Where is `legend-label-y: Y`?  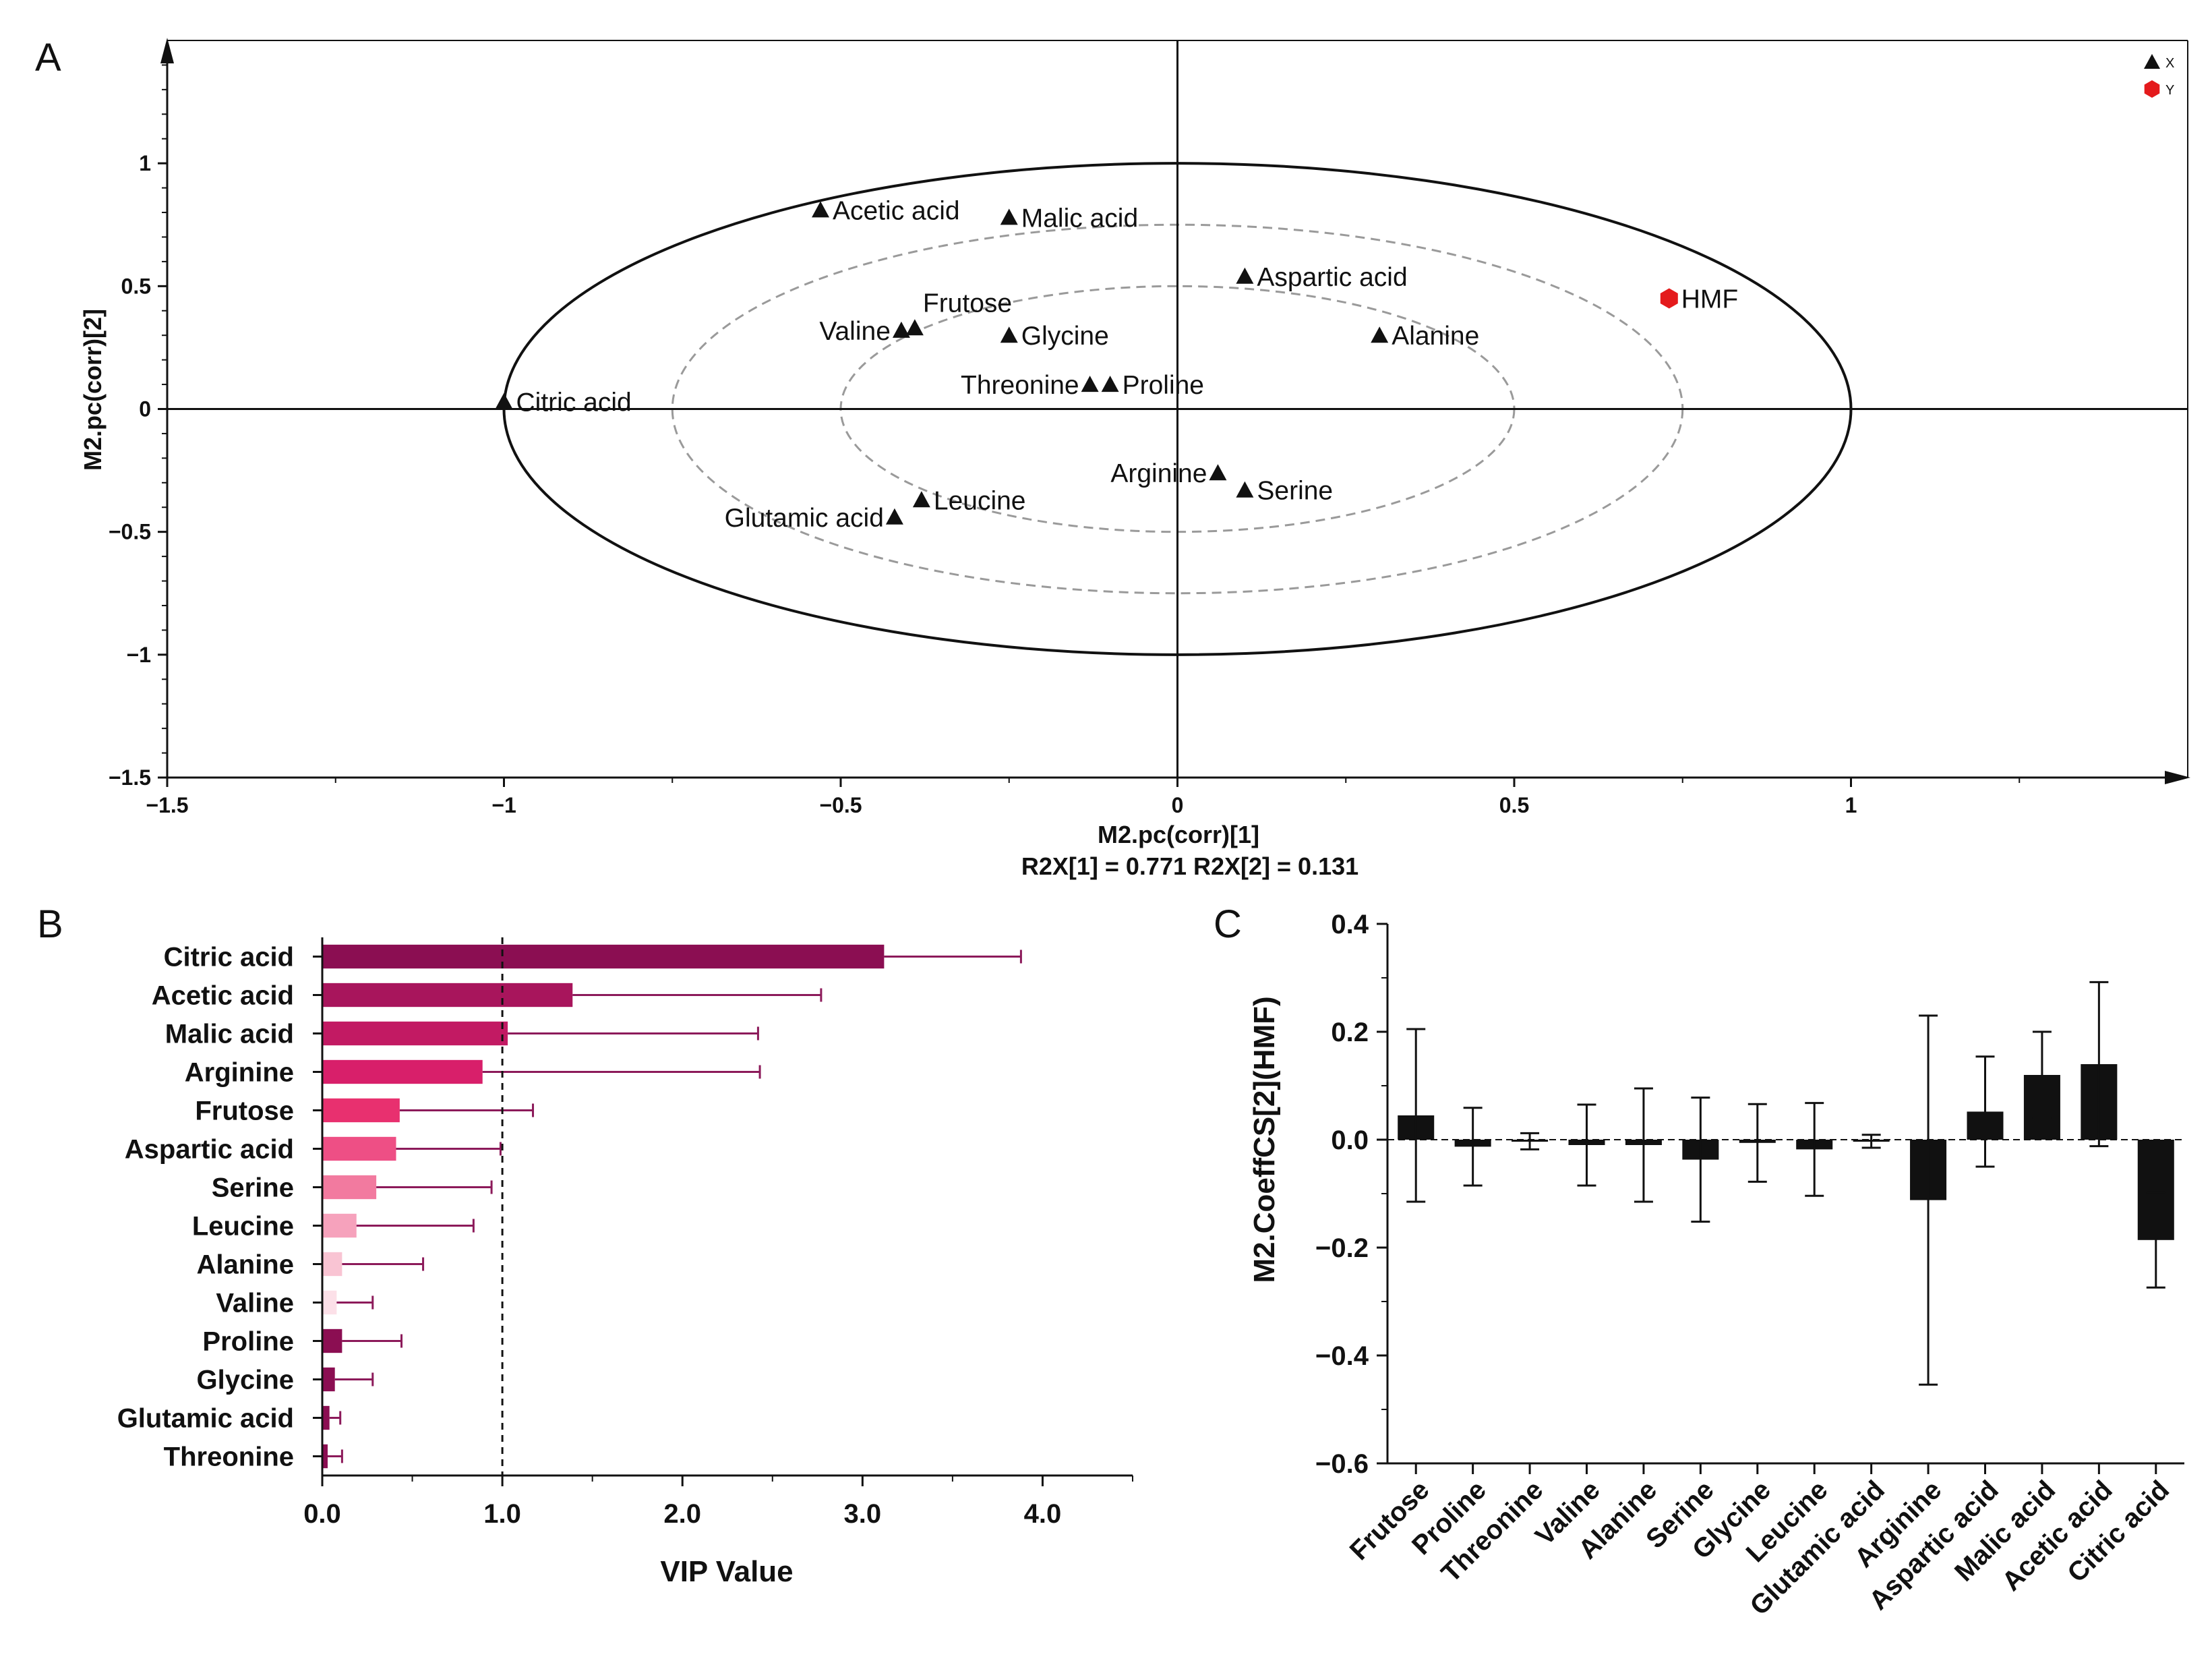
legend-label-y: Y is located at coordinates (2169, 90).